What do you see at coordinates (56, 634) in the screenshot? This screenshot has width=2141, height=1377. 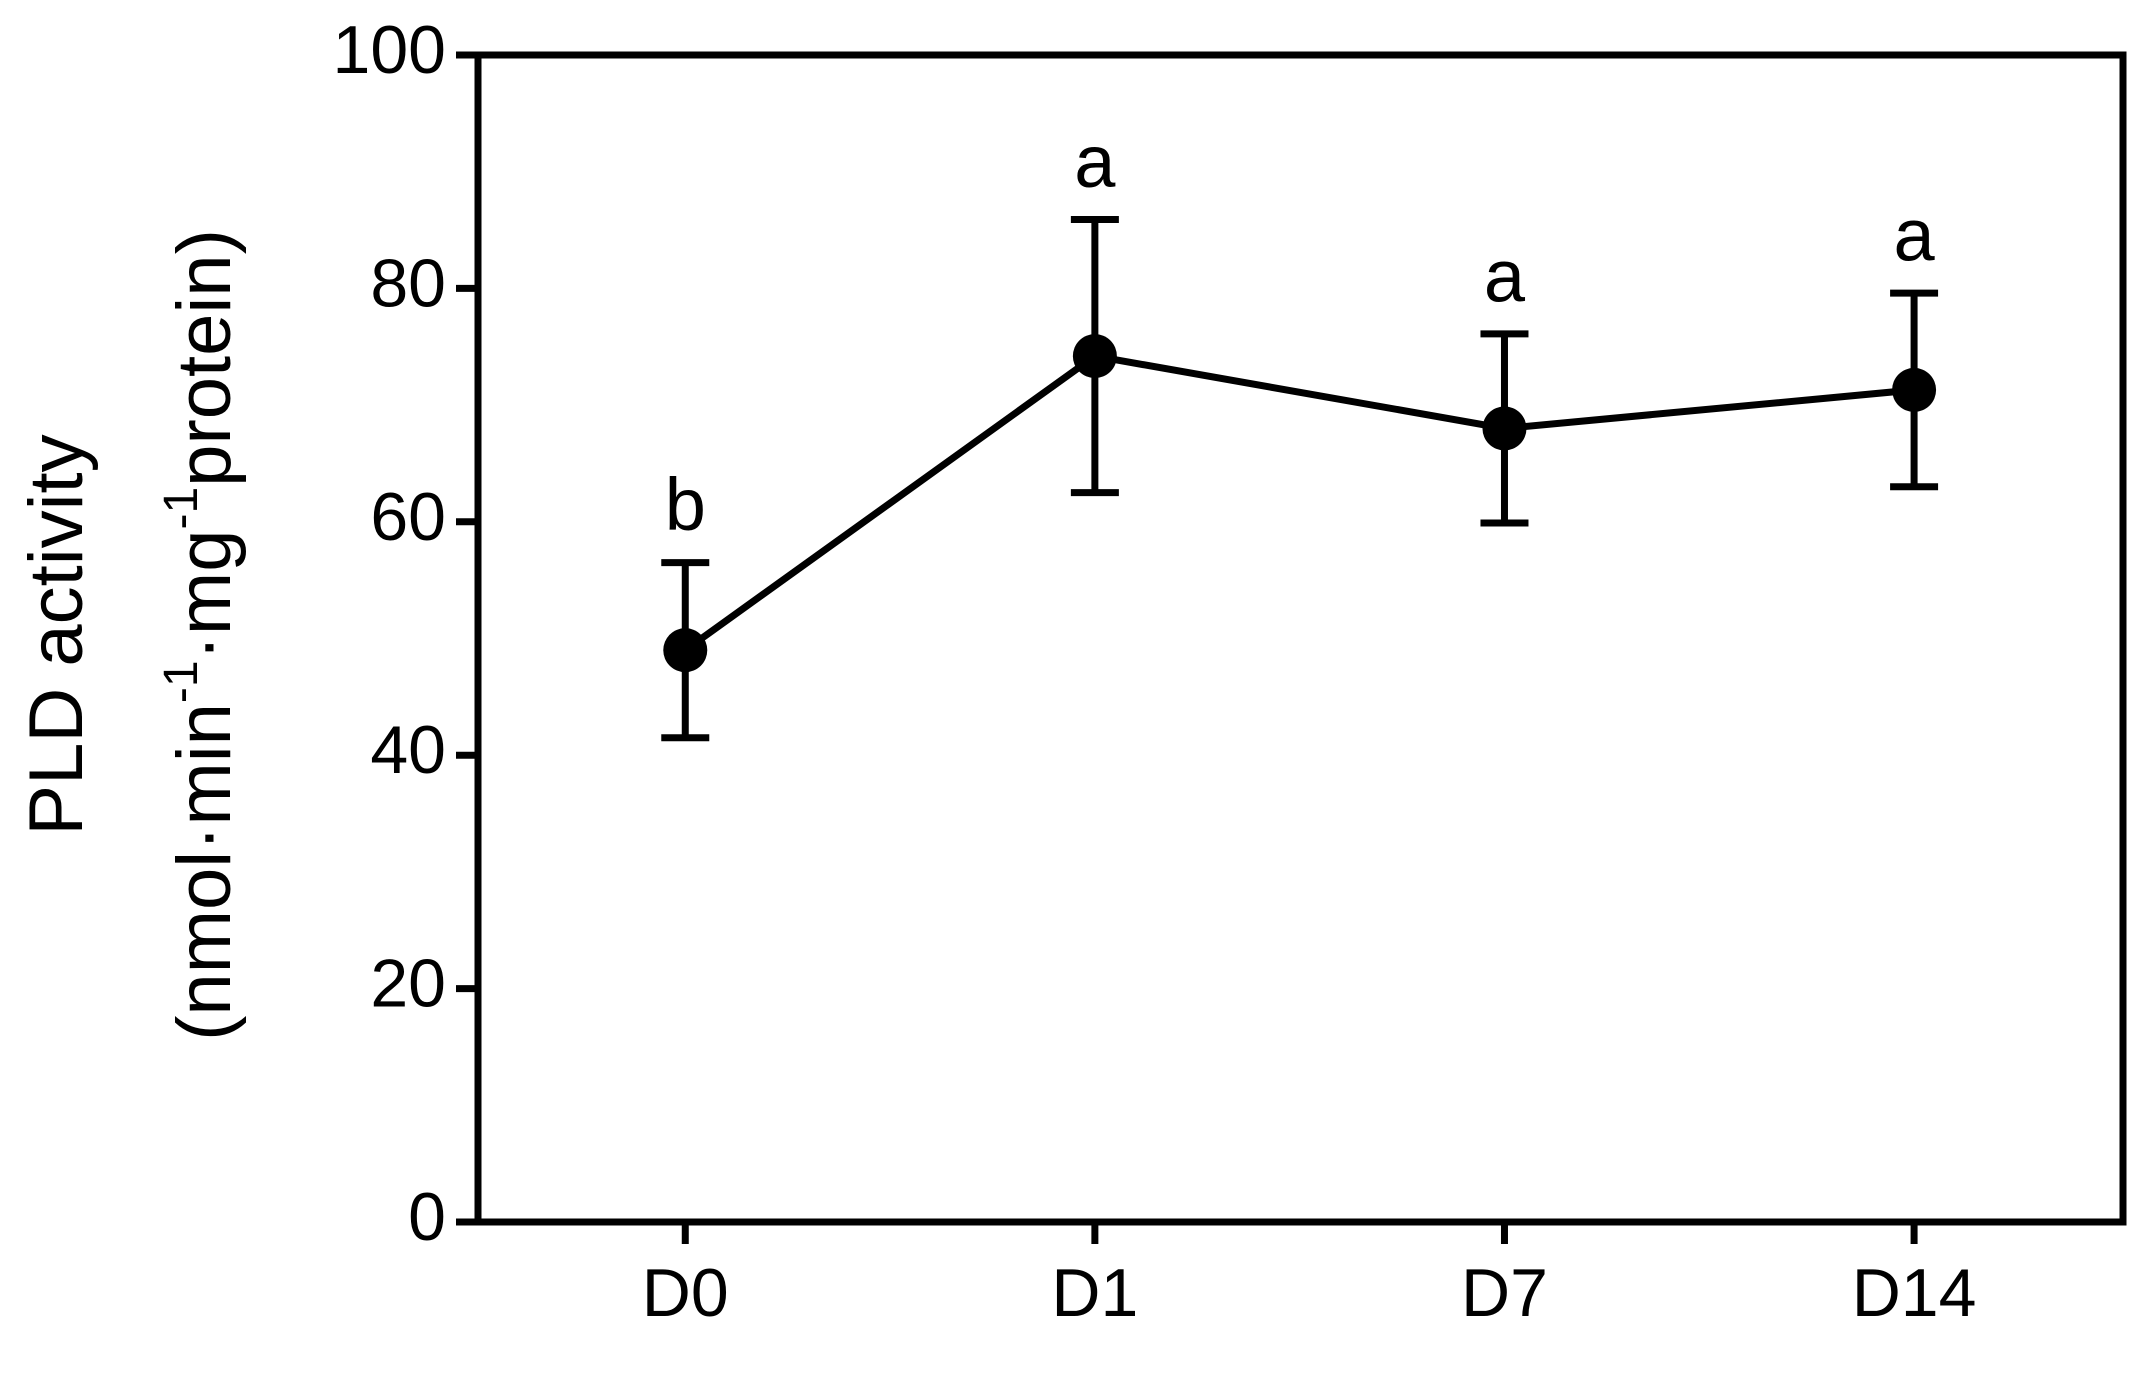 I see `y-axis-label: PLD activity` at bounding box center [56, 634].